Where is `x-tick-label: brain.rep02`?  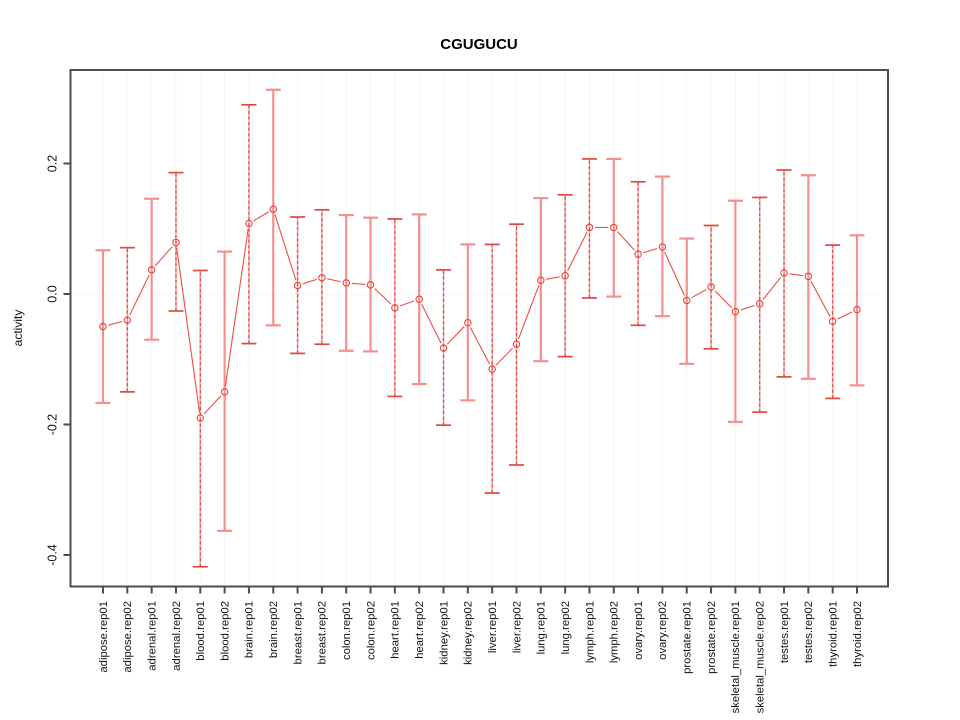 x-tick-label: brain.rep02 is located at coordinates (274, 629).